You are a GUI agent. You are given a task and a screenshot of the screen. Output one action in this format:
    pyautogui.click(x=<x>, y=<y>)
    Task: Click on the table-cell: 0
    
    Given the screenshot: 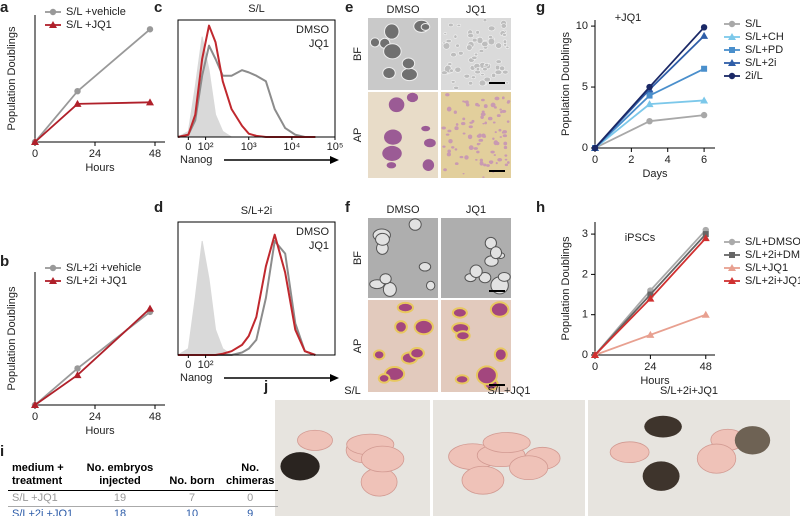 What is the action you would take?
    pyautogui.click(x=250, y=498)
    